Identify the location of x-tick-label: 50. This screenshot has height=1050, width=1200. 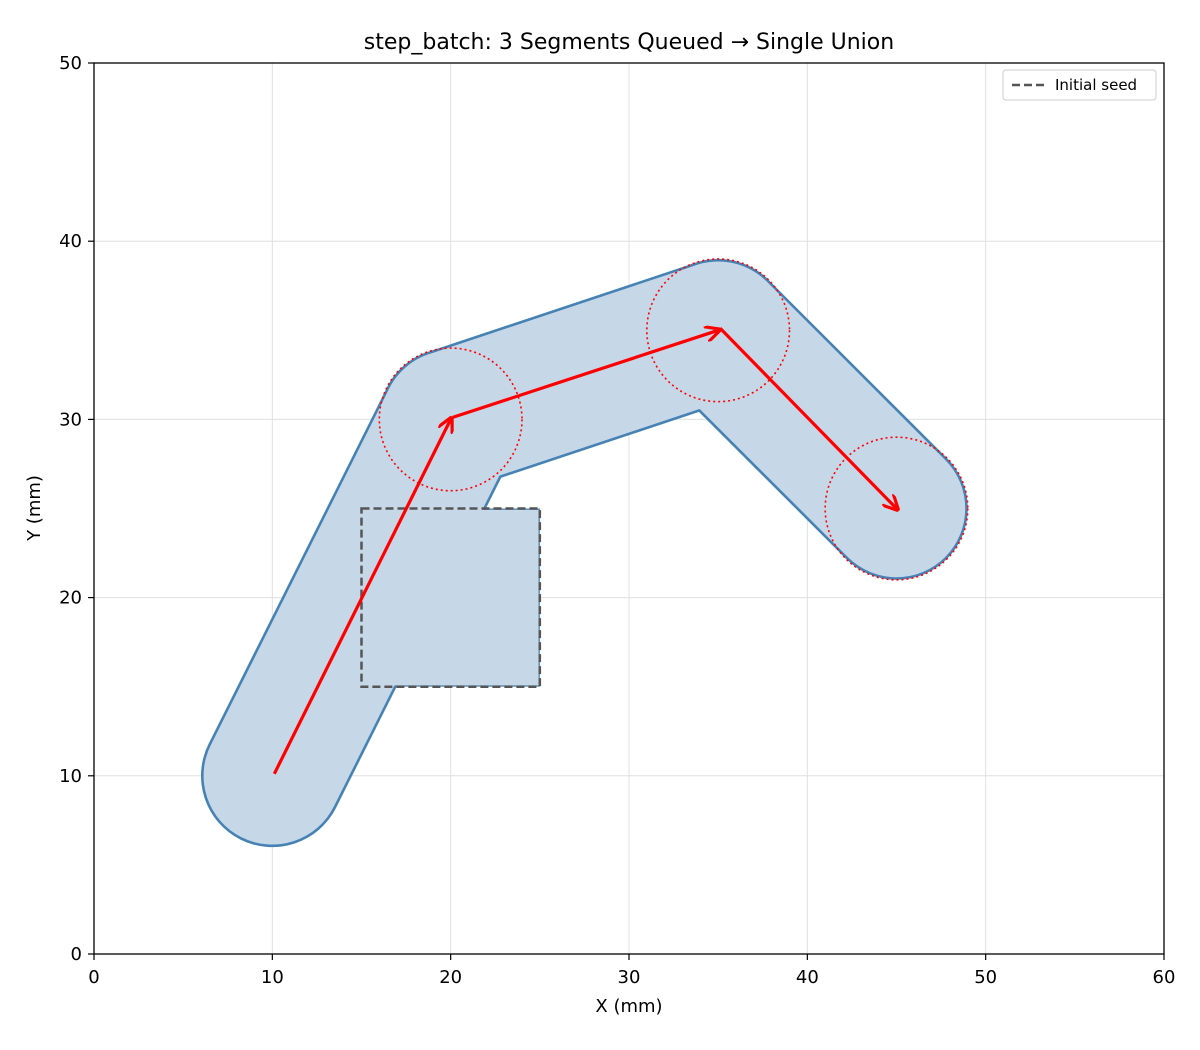
(985, 977).